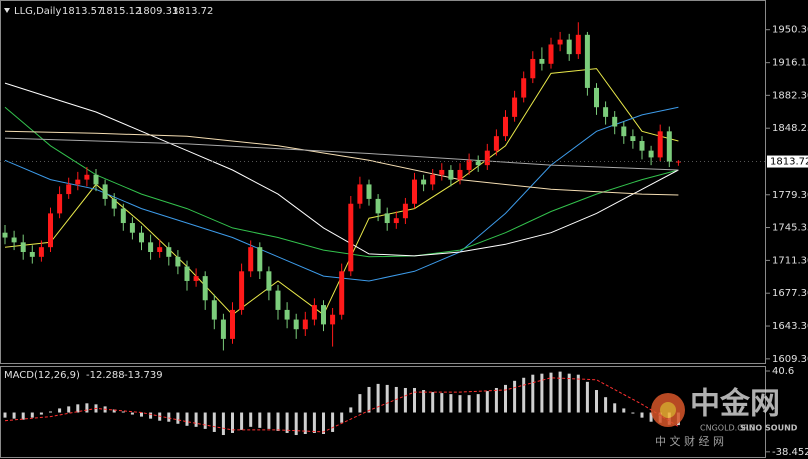  Describe the element at coordinates (7, 10) in the screenshot. I see `menu-arrow` at that location.